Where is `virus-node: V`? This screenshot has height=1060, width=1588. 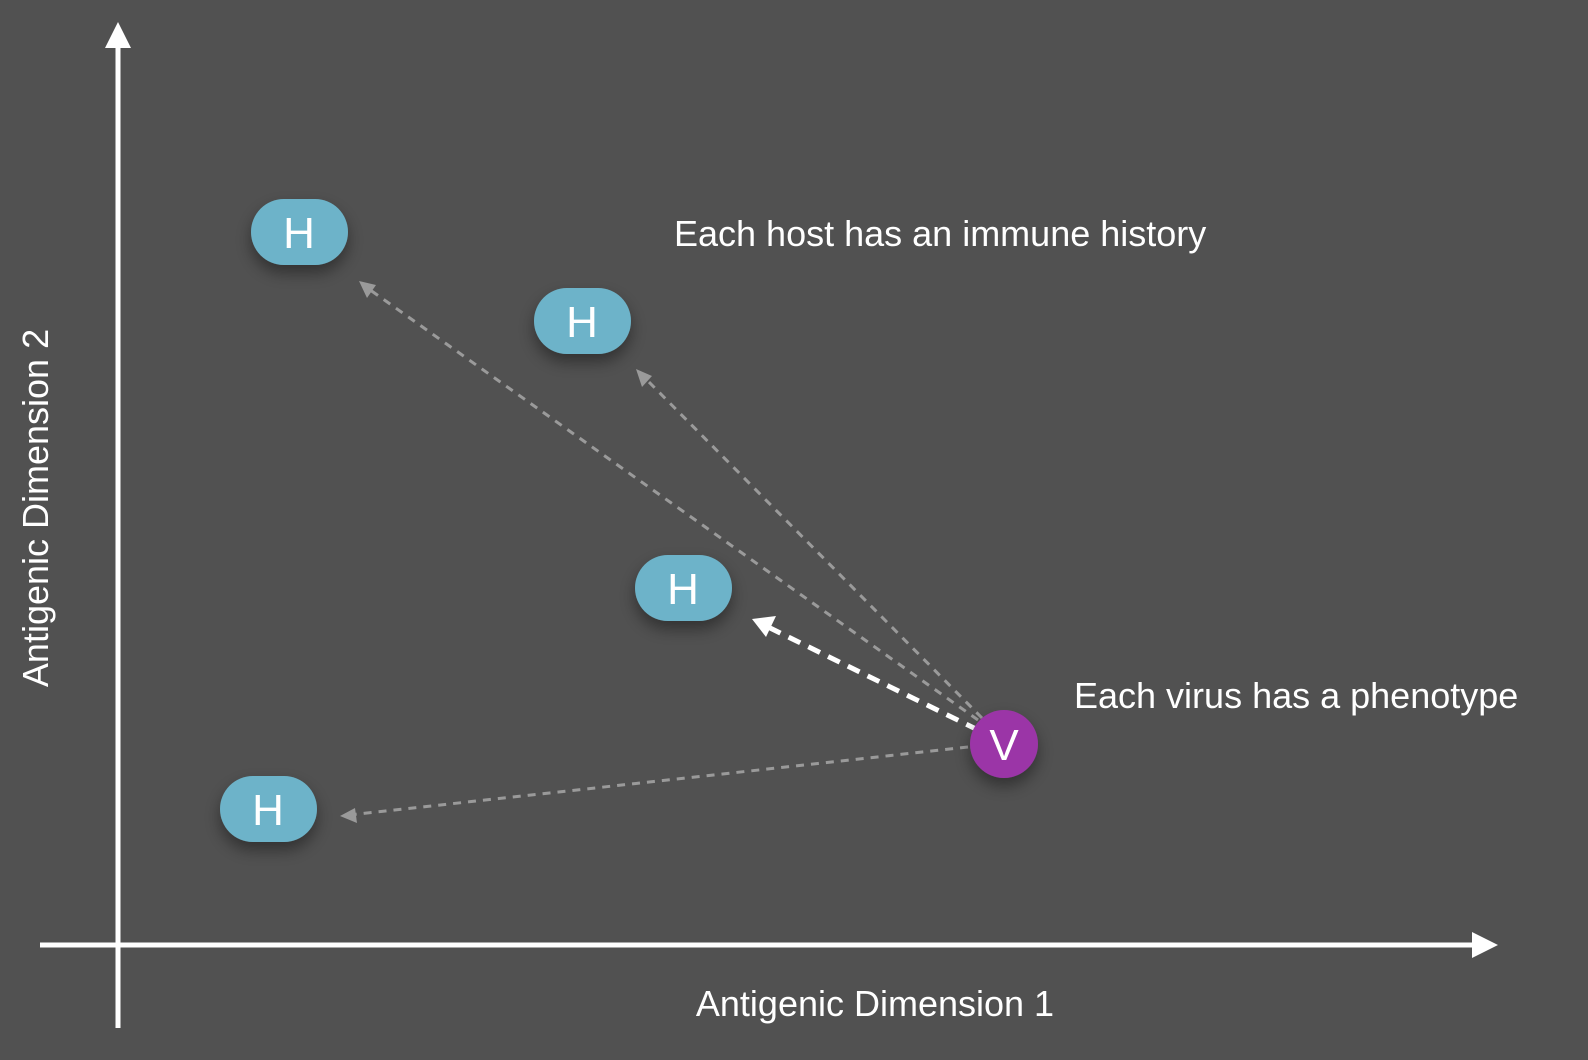
virus-node: V is located at coordinates (1004, 744).